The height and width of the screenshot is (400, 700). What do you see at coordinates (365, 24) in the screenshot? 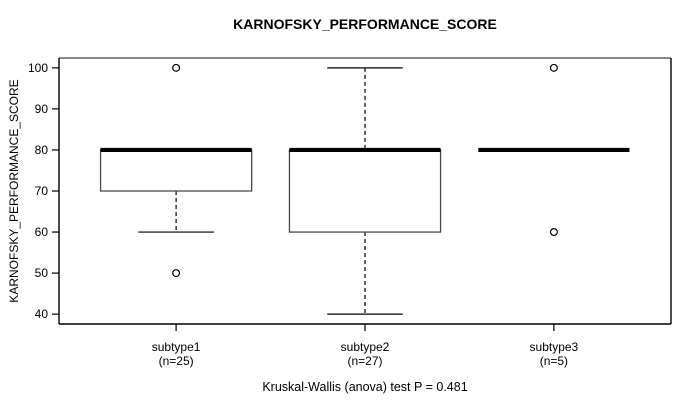
I see `chart-title: KARNOFSKY_PERFORMANCE_SCORE` at bounding box center [365, 24].